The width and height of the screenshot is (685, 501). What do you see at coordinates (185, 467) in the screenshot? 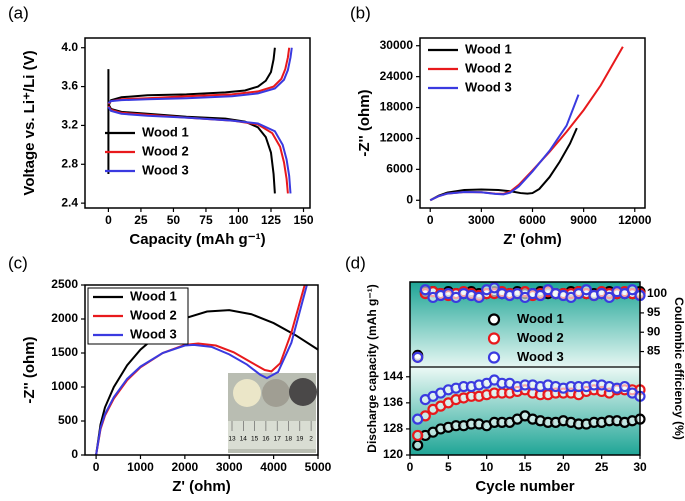
I see `x-tick-label: 2000` at bounding box center [185, 467].